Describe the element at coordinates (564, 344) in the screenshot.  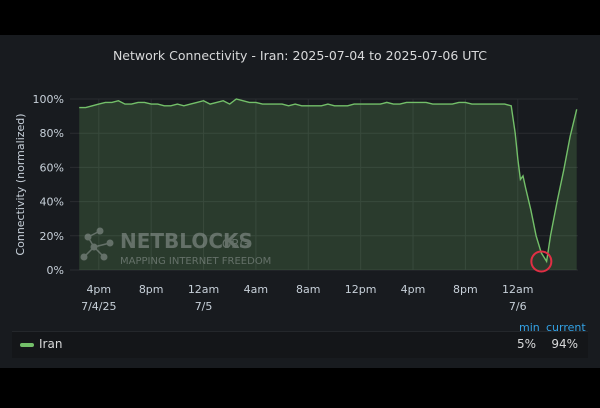
I see `legend-current-value: 94%` at that location.